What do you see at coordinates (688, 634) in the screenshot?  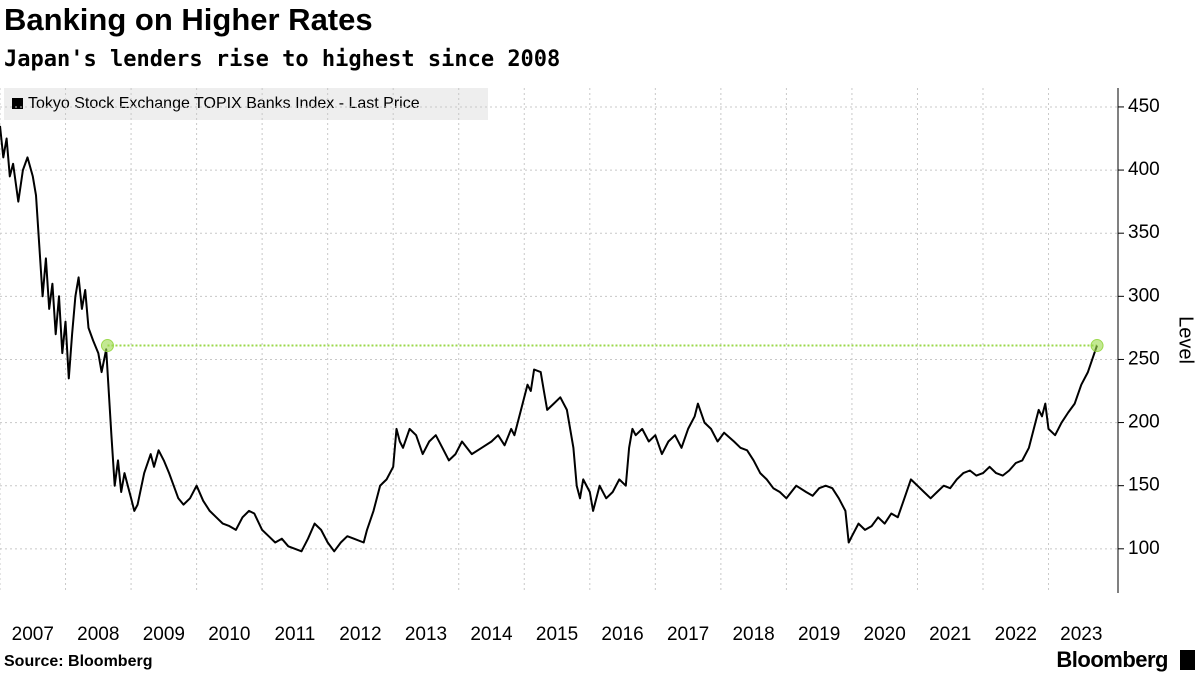 I see `x-tick-label: 2017` at bounding box center [688, 634].